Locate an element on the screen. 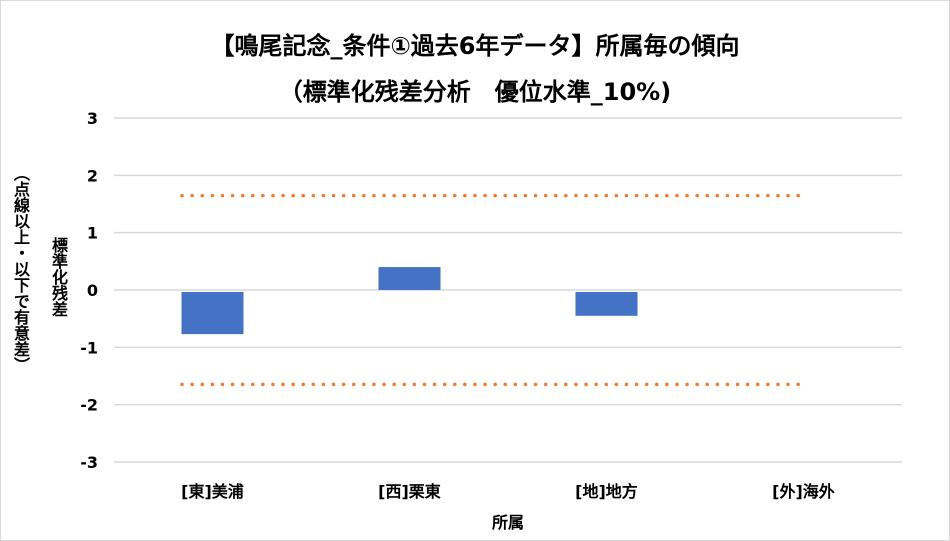  y-tick-label: -3 is located at coordinates (89, 462).